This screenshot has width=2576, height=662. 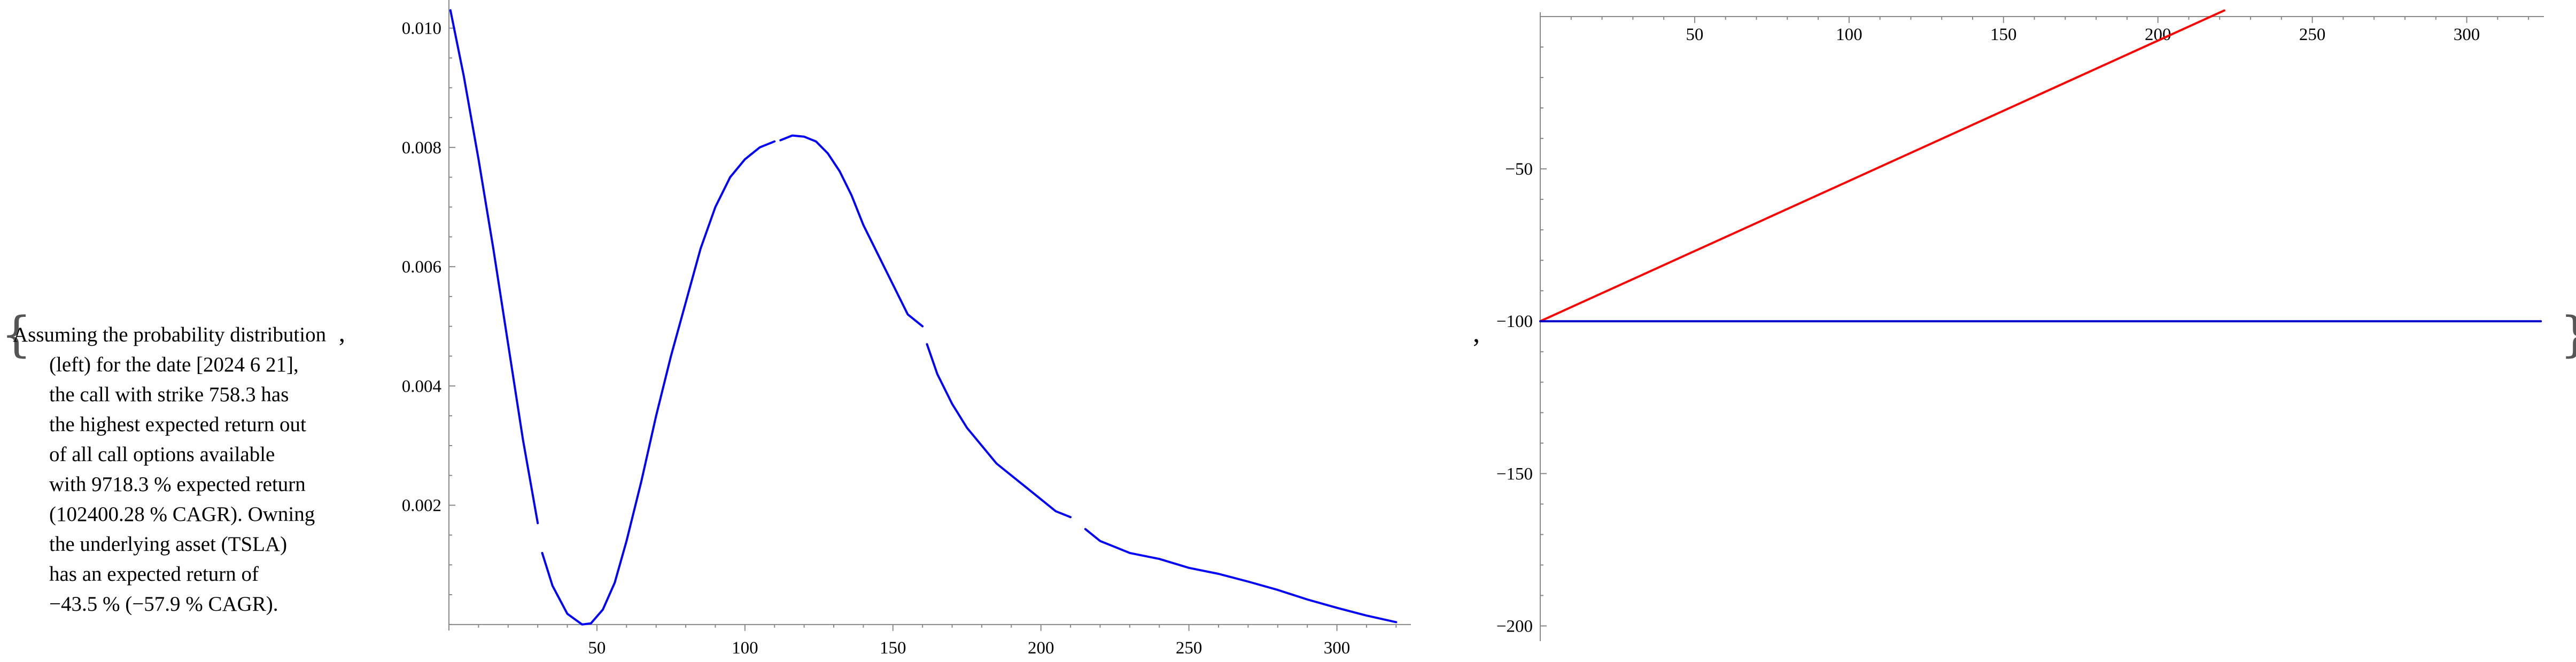 I want to click on description-trailing-comma: ,, so click(x=341, y=333).